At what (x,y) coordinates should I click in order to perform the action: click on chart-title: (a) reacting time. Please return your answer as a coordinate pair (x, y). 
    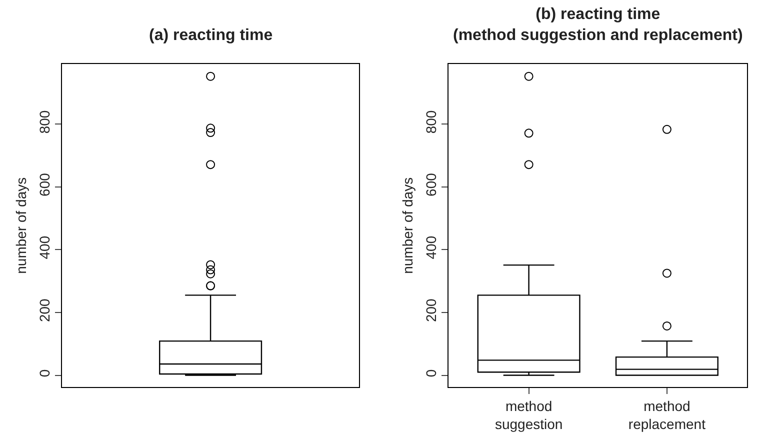
    Looking at the image, I should click on (211, 35).